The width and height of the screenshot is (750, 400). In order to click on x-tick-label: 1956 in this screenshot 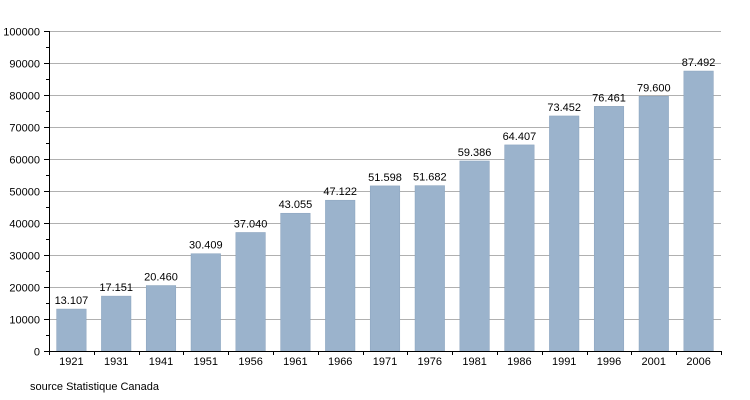, I will do `click(250, 362)`.